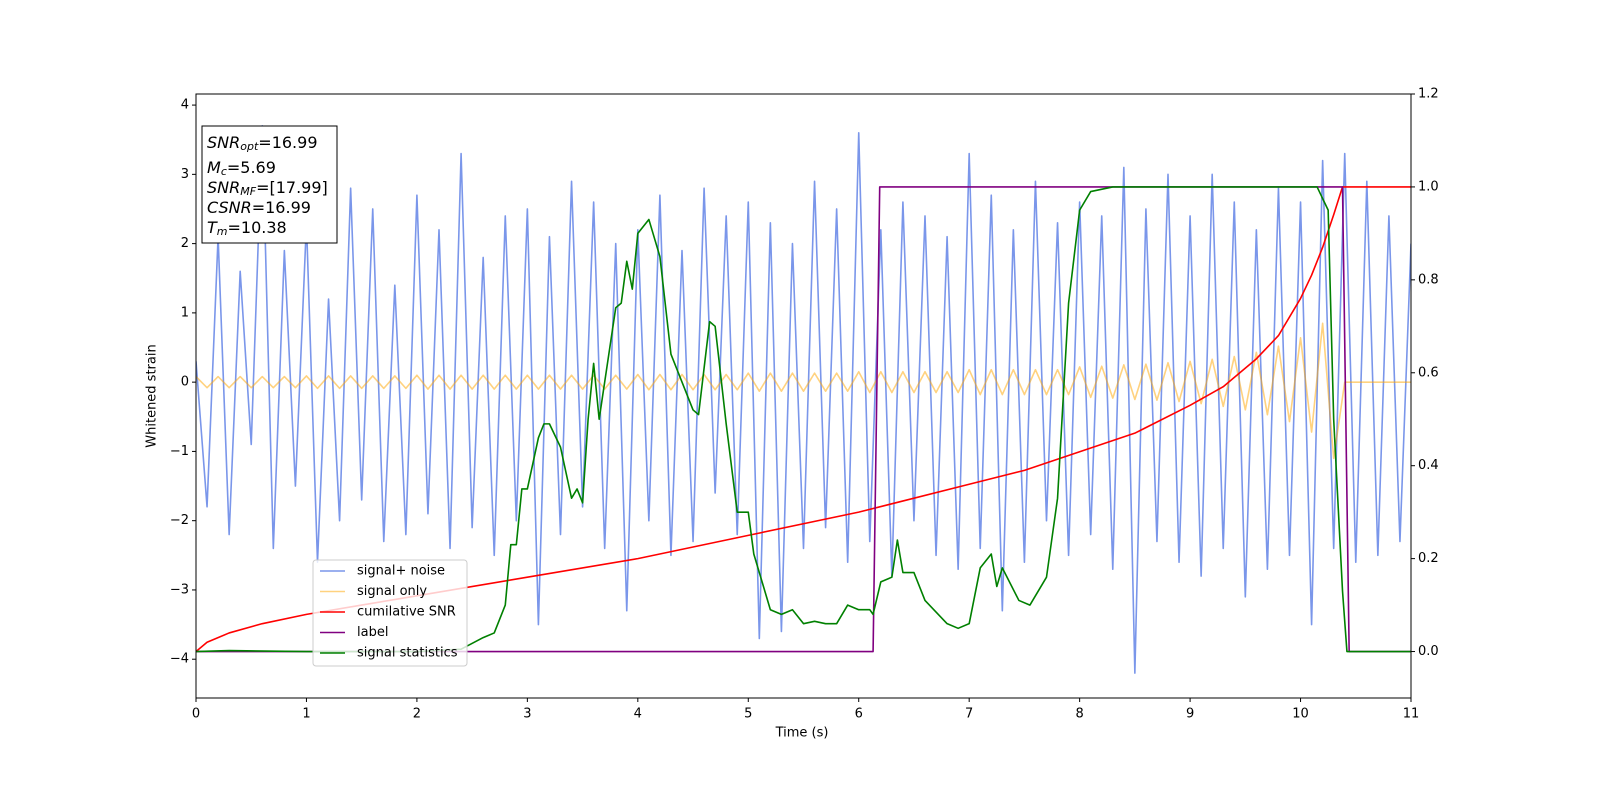 The height and width of the screenshot is (800, 1600). I want to click on annotation-sub: MF, so click(248, 191).